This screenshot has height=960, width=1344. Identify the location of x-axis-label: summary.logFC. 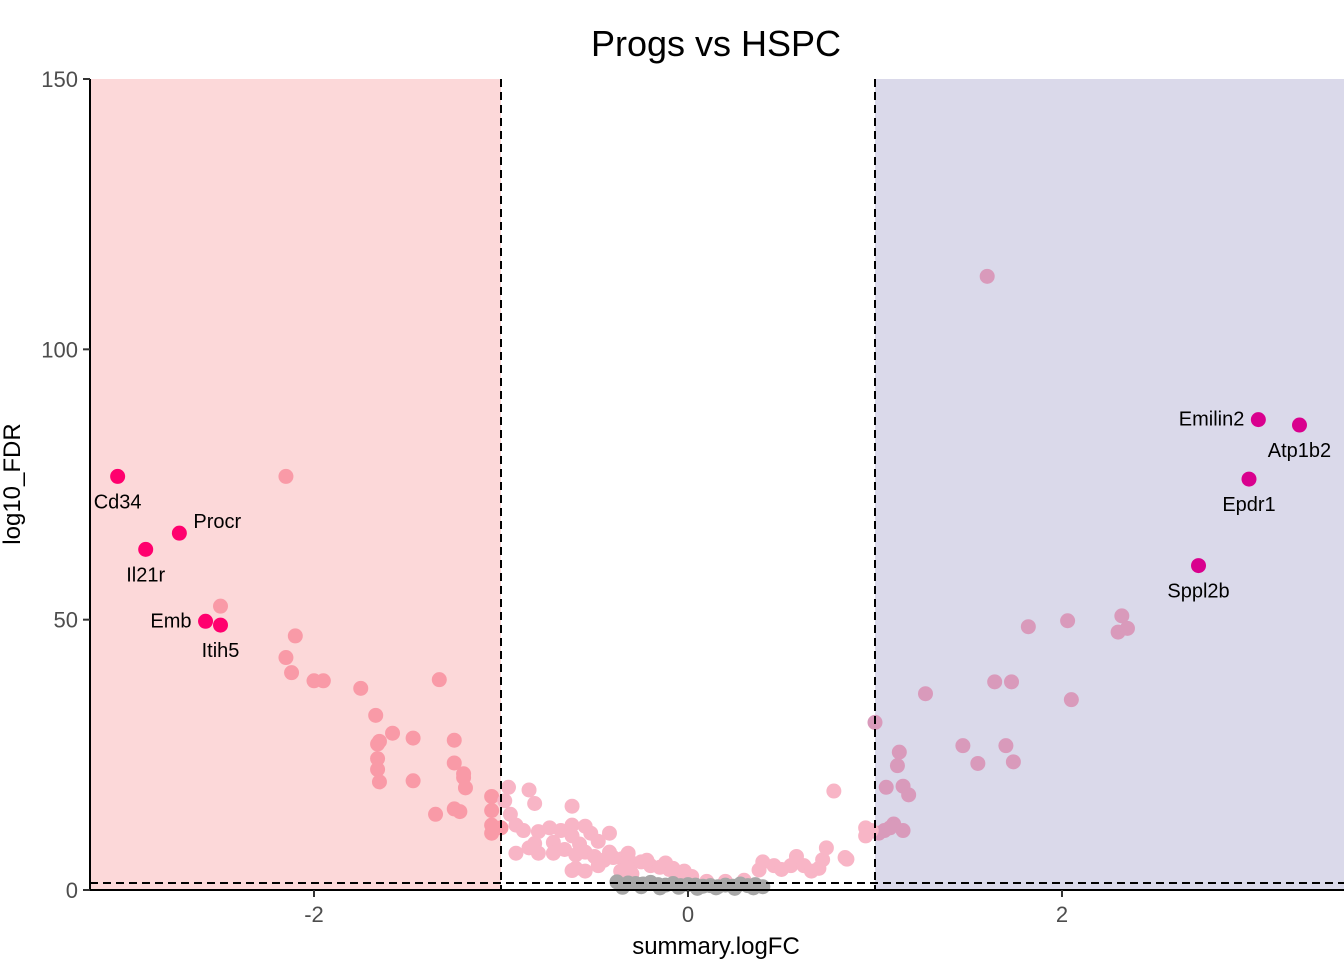
(716, 946).